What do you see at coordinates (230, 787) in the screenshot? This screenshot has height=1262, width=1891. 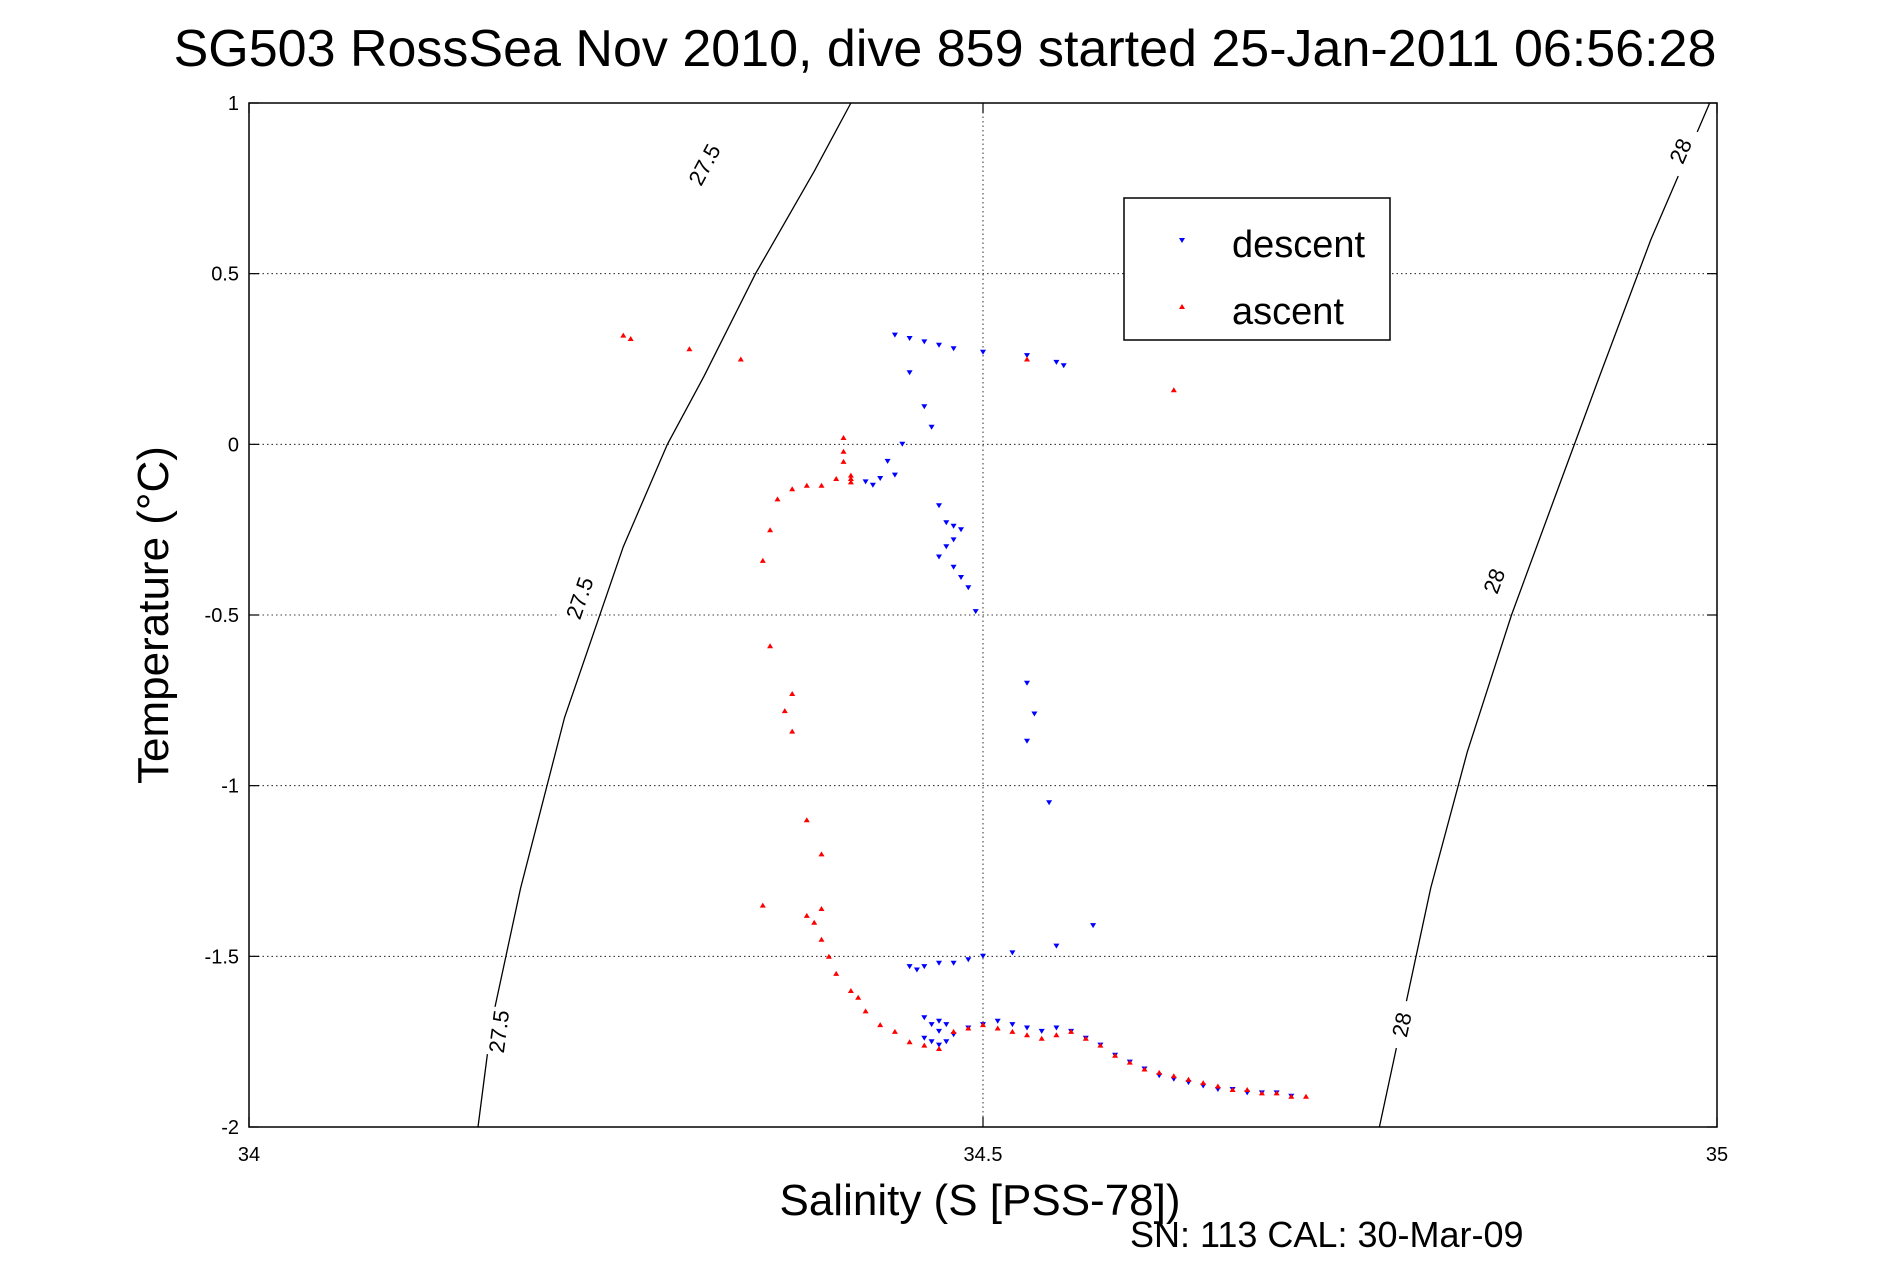 I see `y-tick-label: -1` at bounding box center [230, 787].